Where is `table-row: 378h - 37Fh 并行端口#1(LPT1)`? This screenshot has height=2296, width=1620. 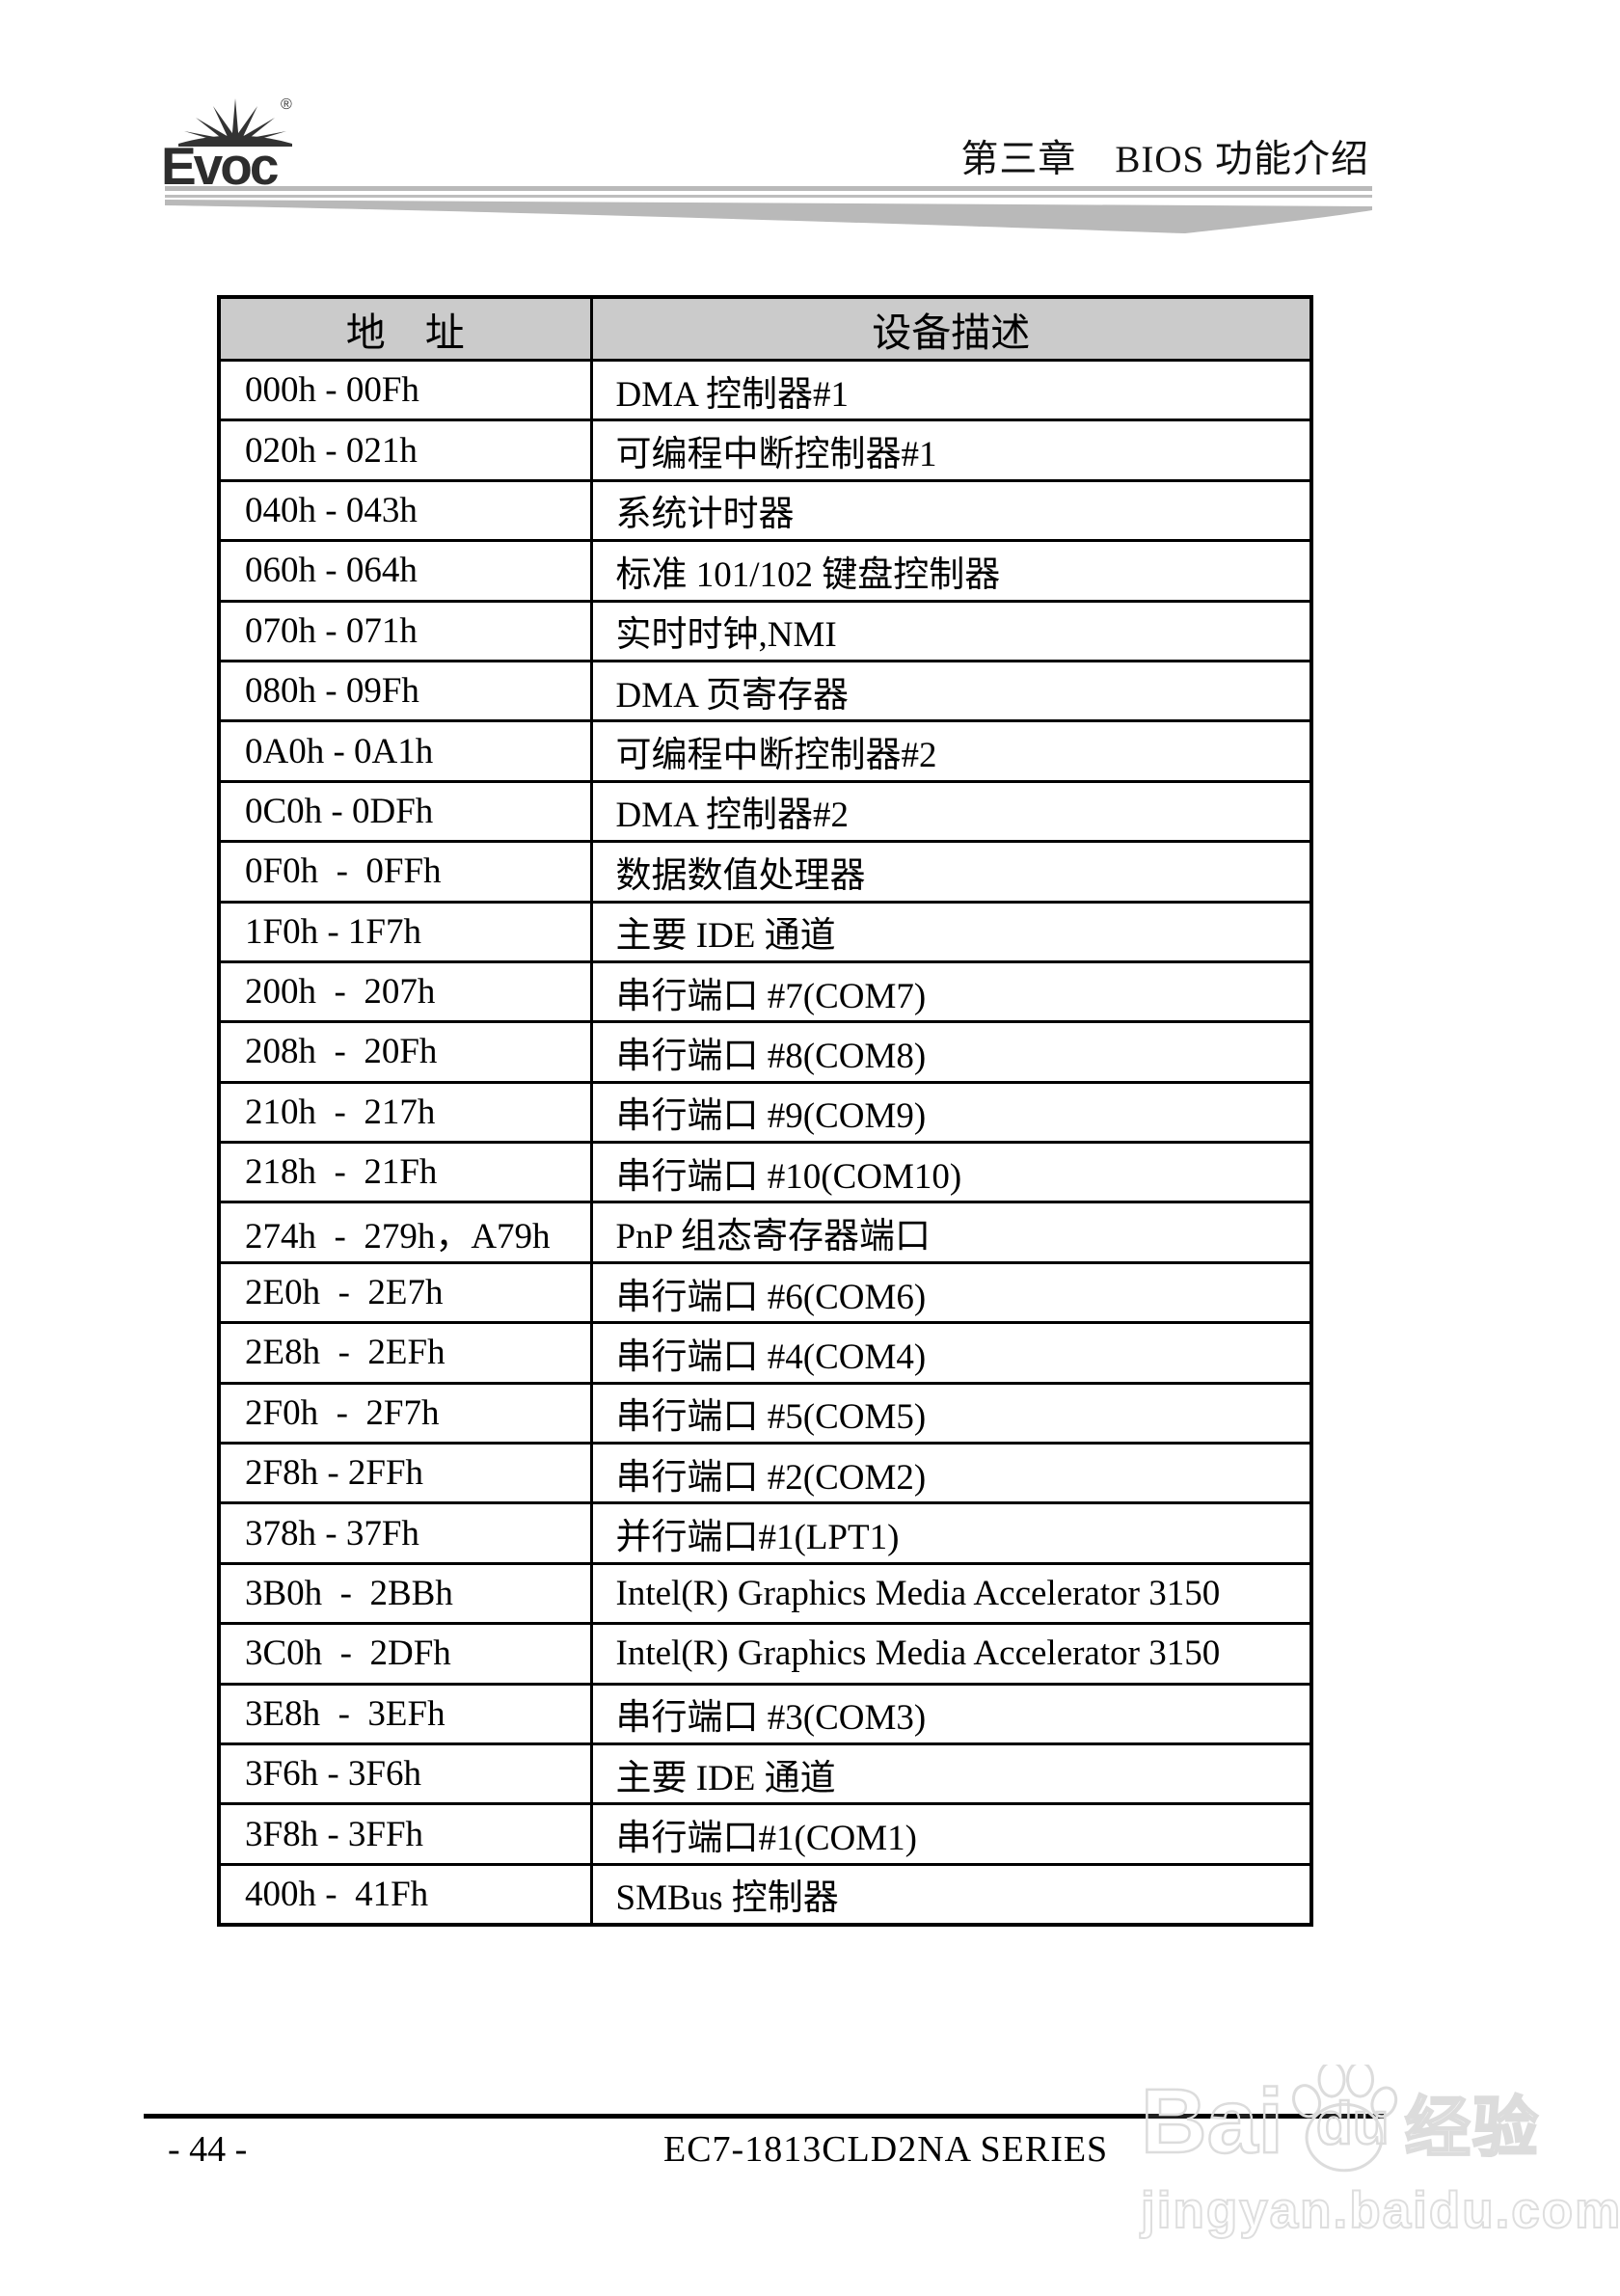 table-row: 378h - 37Fh 并行端口#1(LPT1) is located at coordinates (765, 1533).